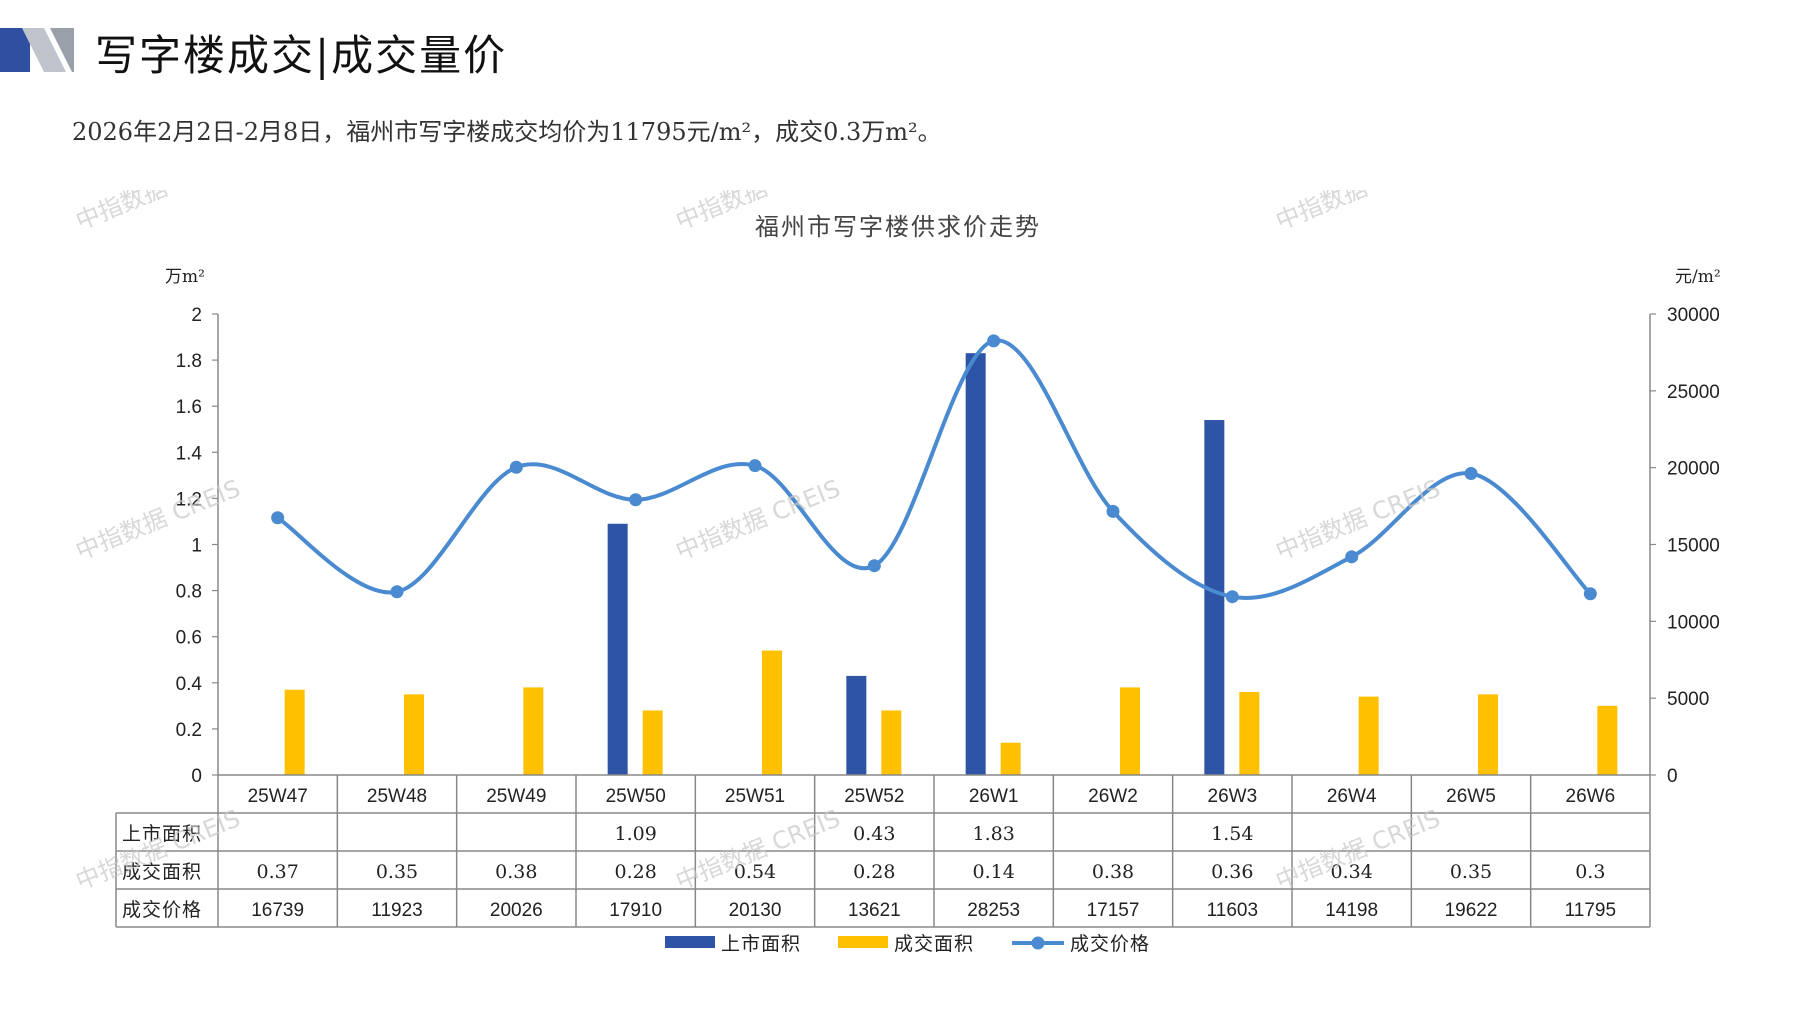 This screenshot has width=1797, height=1010. I want to click on legend-label-price: 成交价格, so click(1110, 944).